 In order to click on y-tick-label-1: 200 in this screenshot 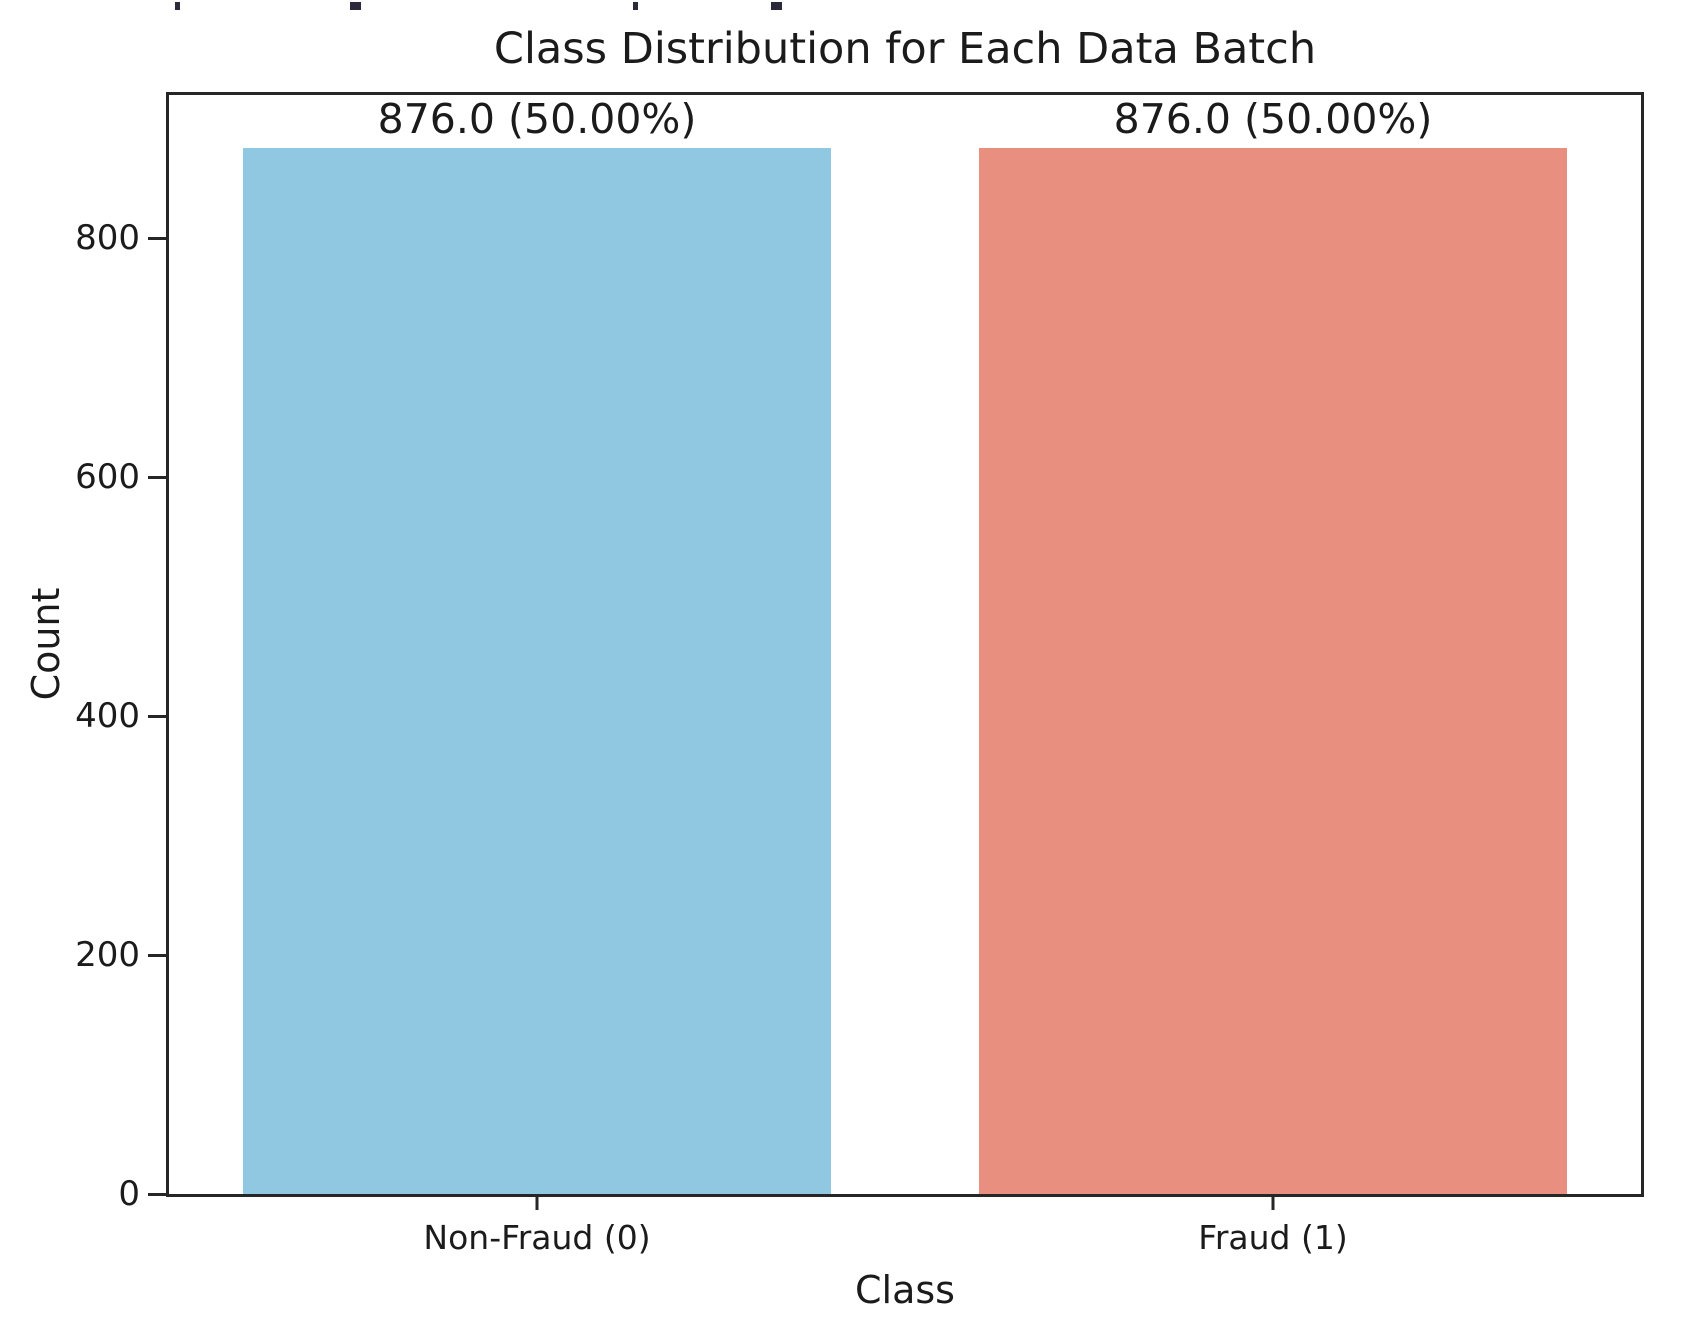, I will do `click(107, 955)`.